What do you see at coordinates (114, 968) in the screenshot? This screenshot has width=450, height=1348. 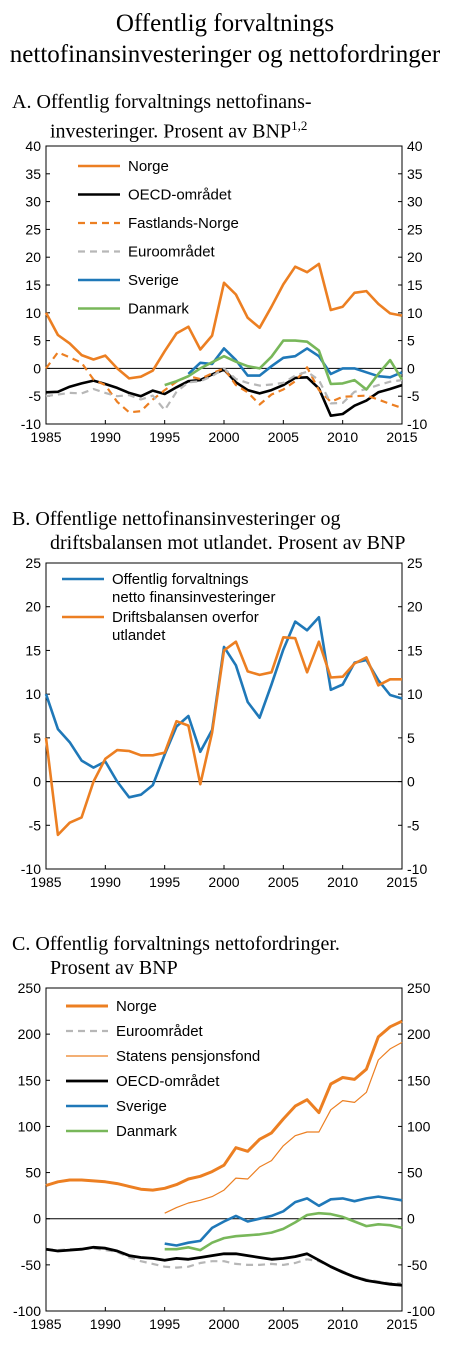 I see `panel-c-title-line2: Prosent av BNP` at bounding box center [114, 968].